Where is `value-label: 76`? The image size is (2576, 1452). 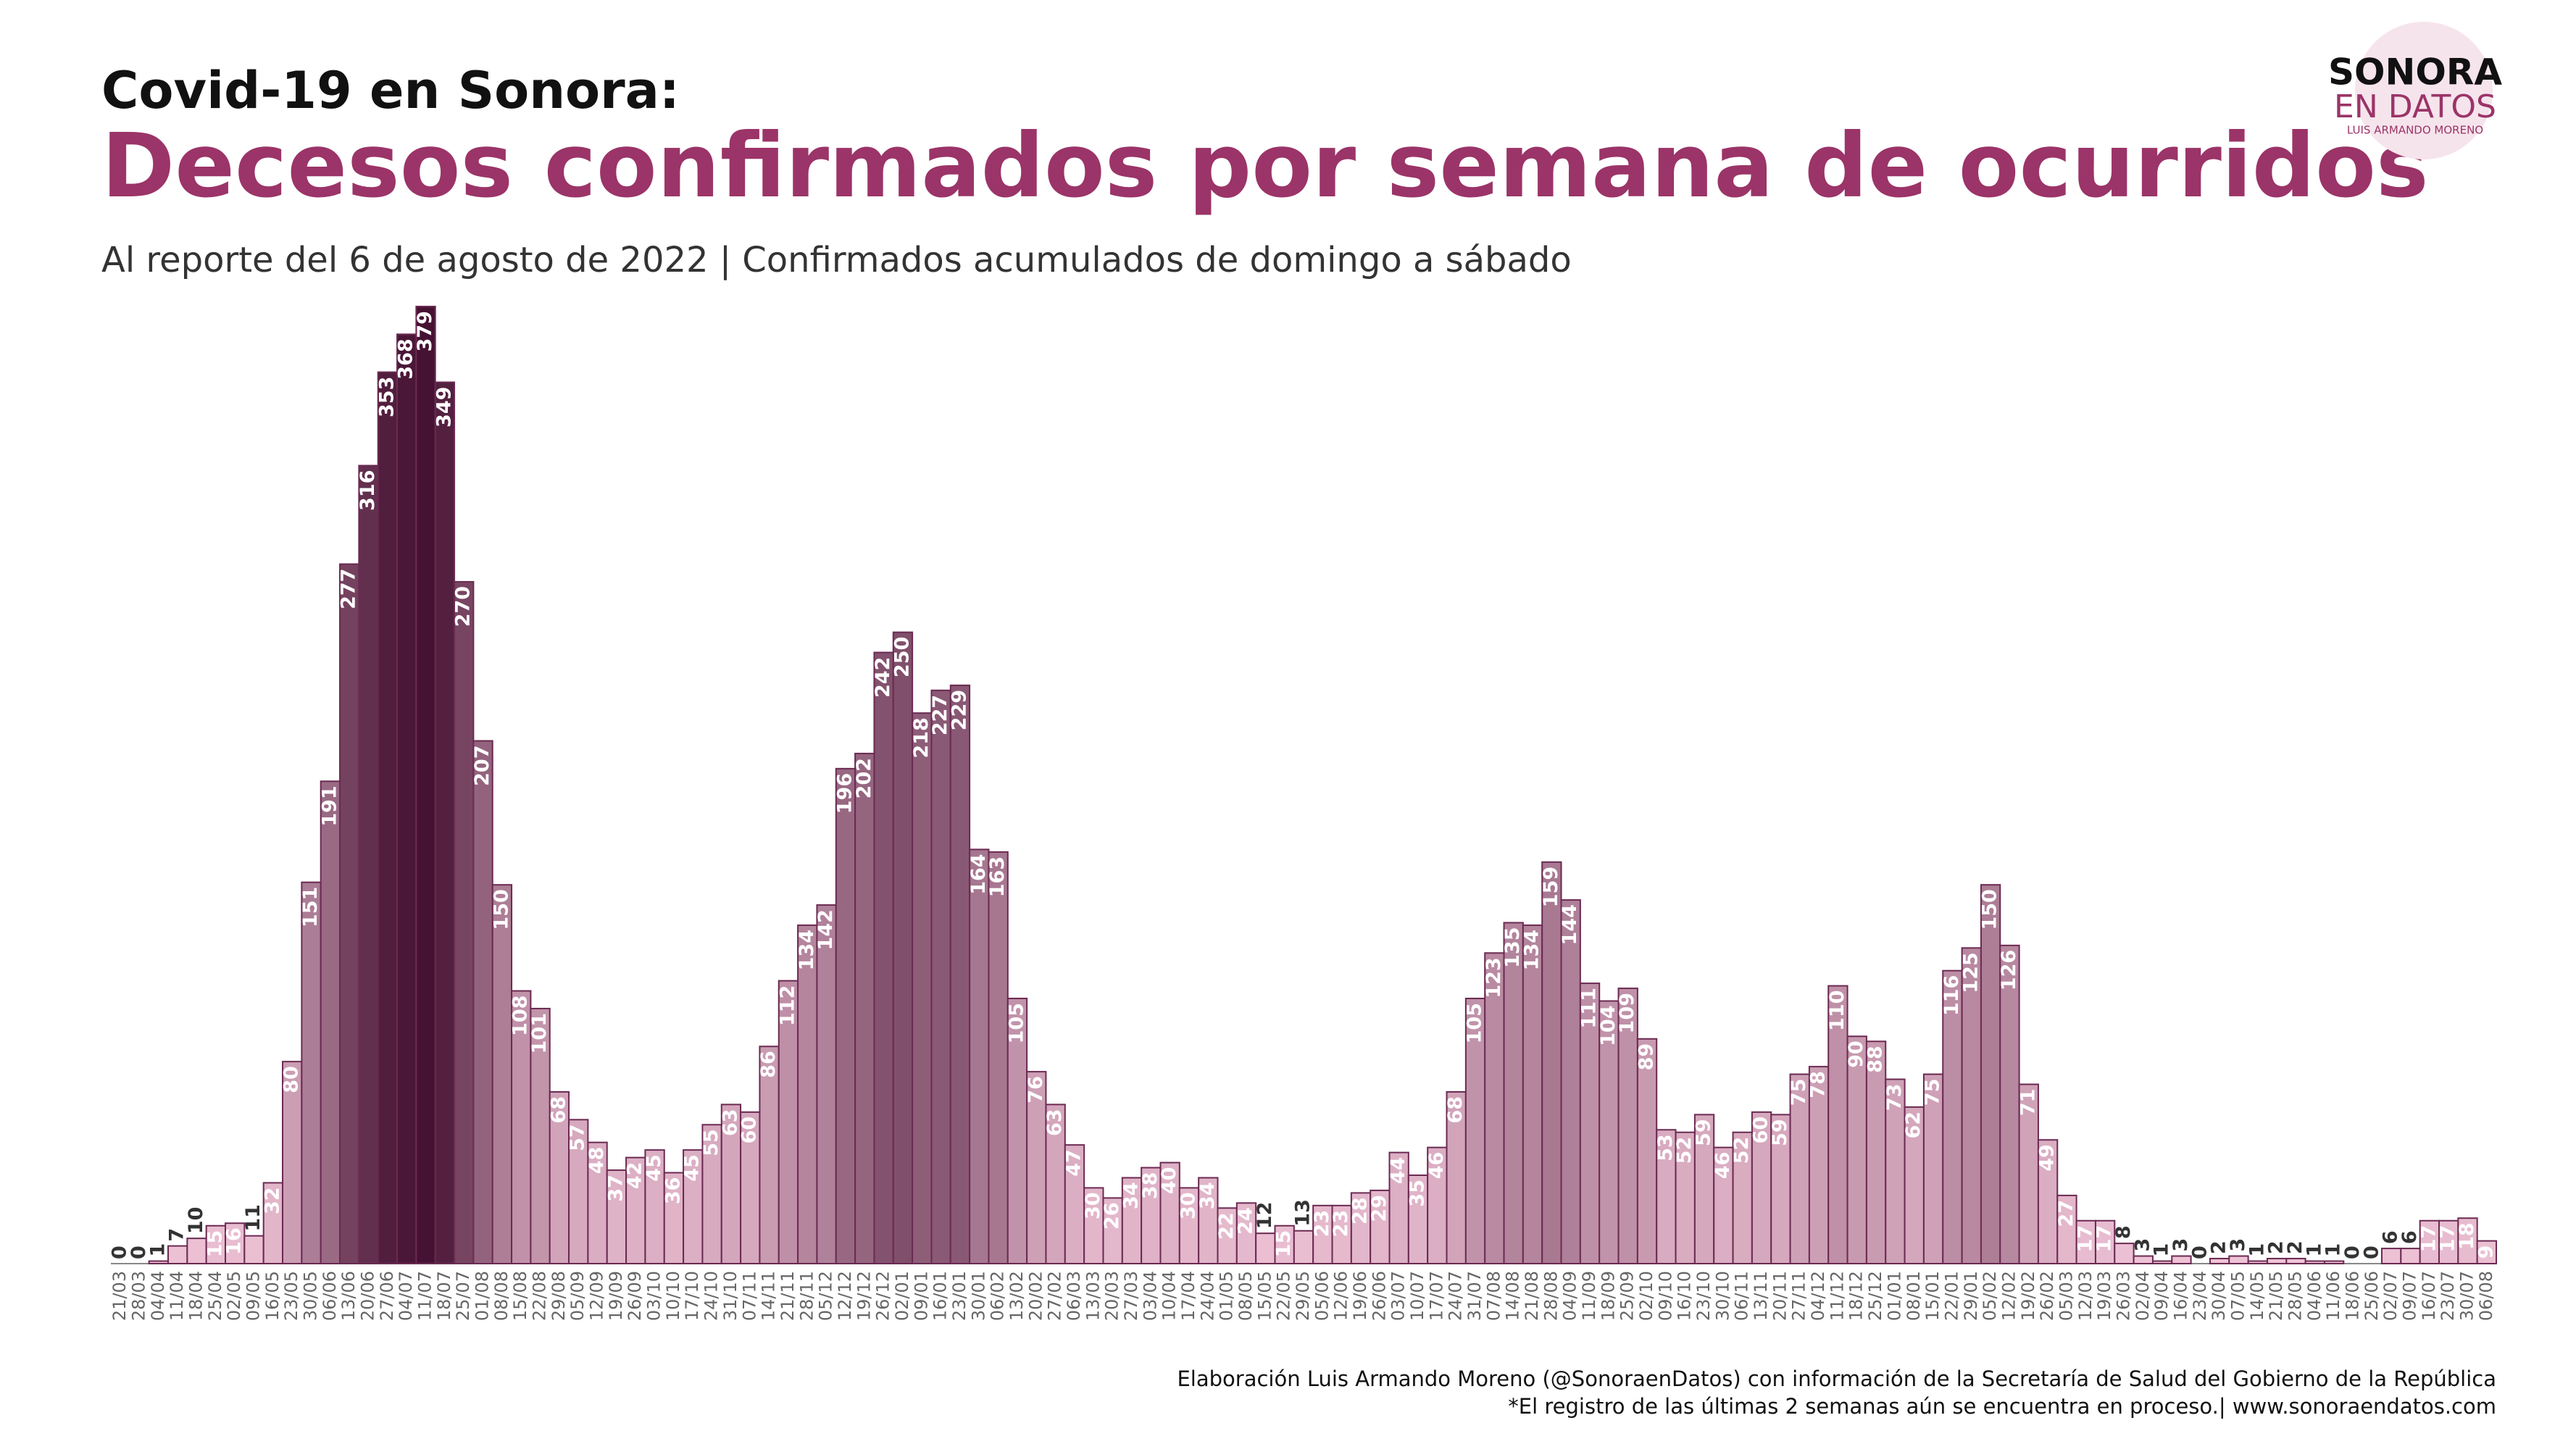
value-label: 76 is located at coordinates (1036, 1089).